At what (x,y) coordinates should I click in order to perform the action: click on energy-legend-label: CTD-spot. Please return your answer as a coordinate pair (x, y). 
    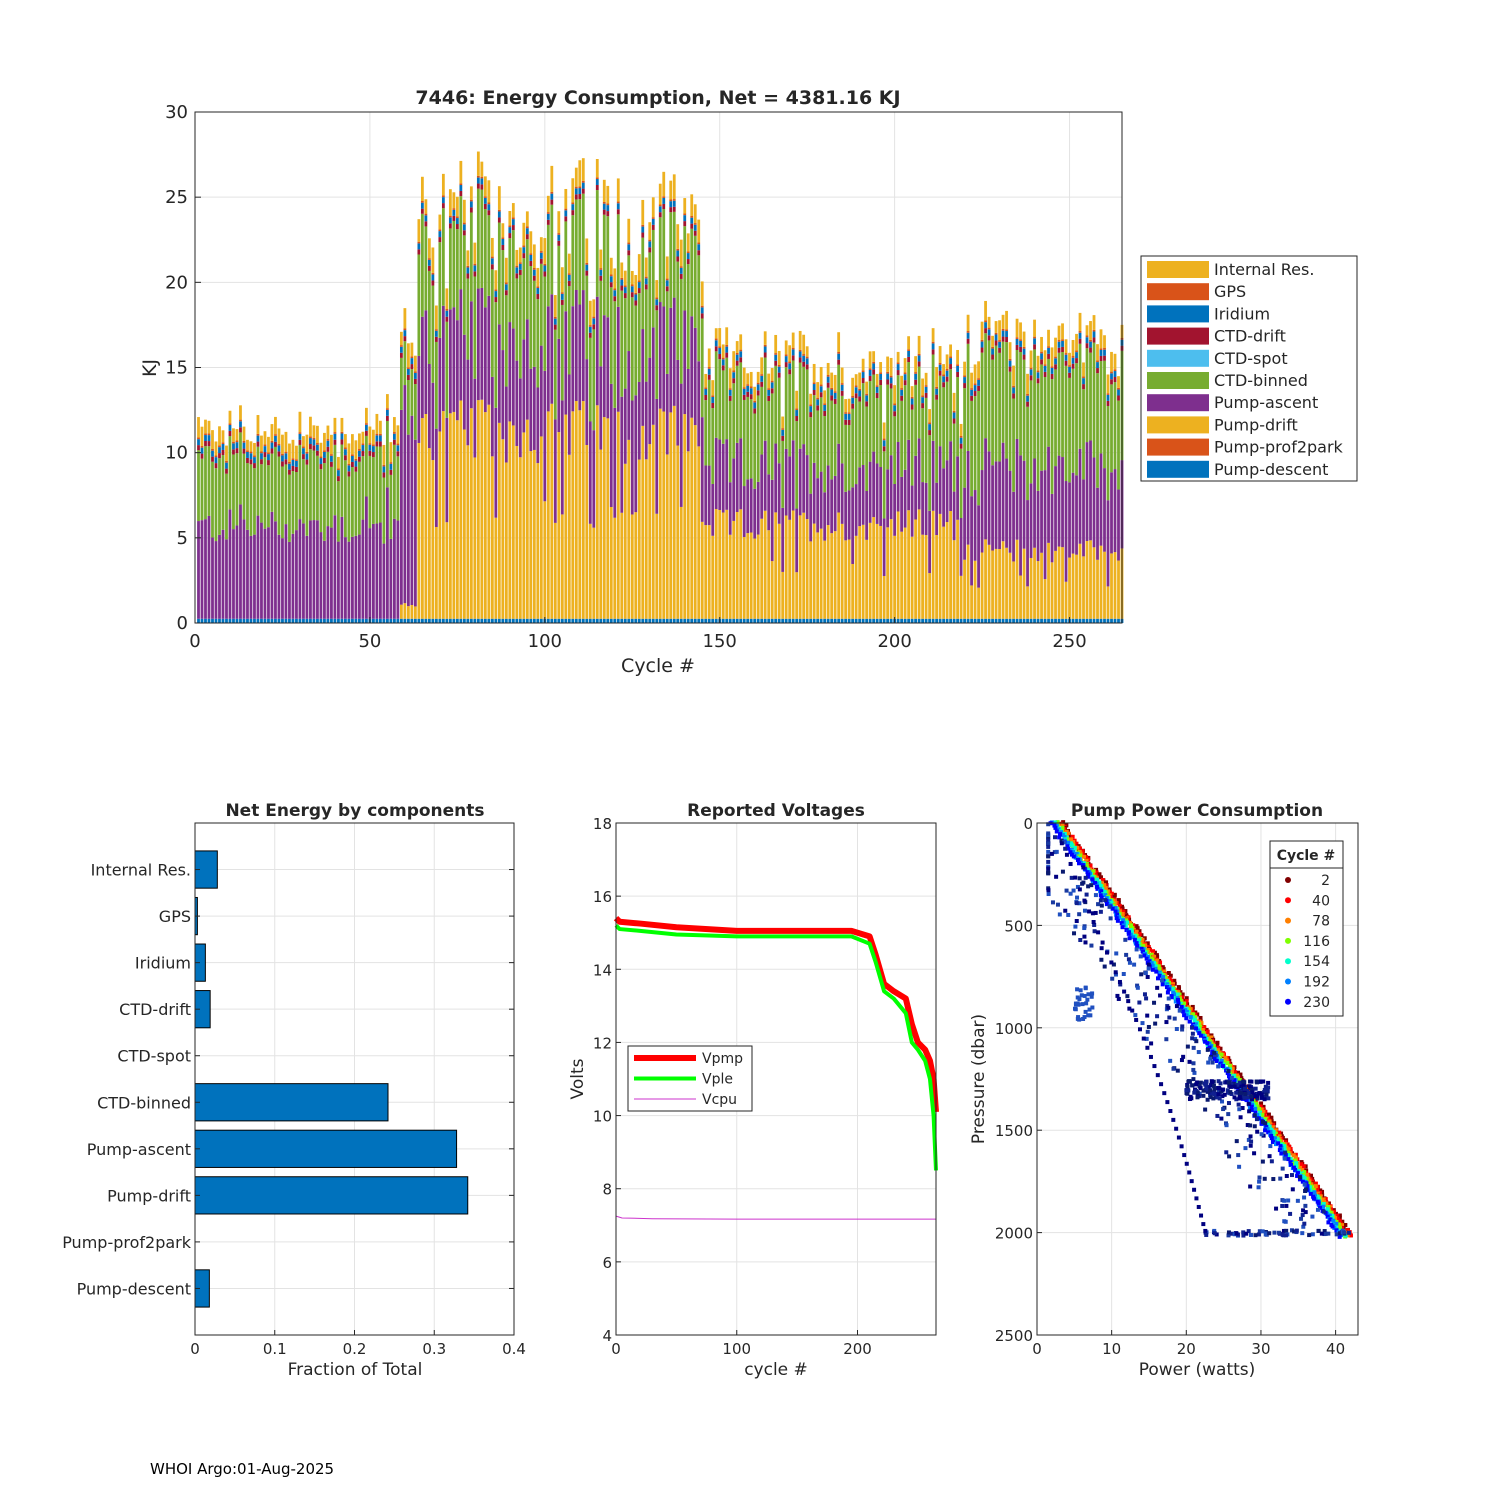
    Looking at the image, I should click on (1251, 358).